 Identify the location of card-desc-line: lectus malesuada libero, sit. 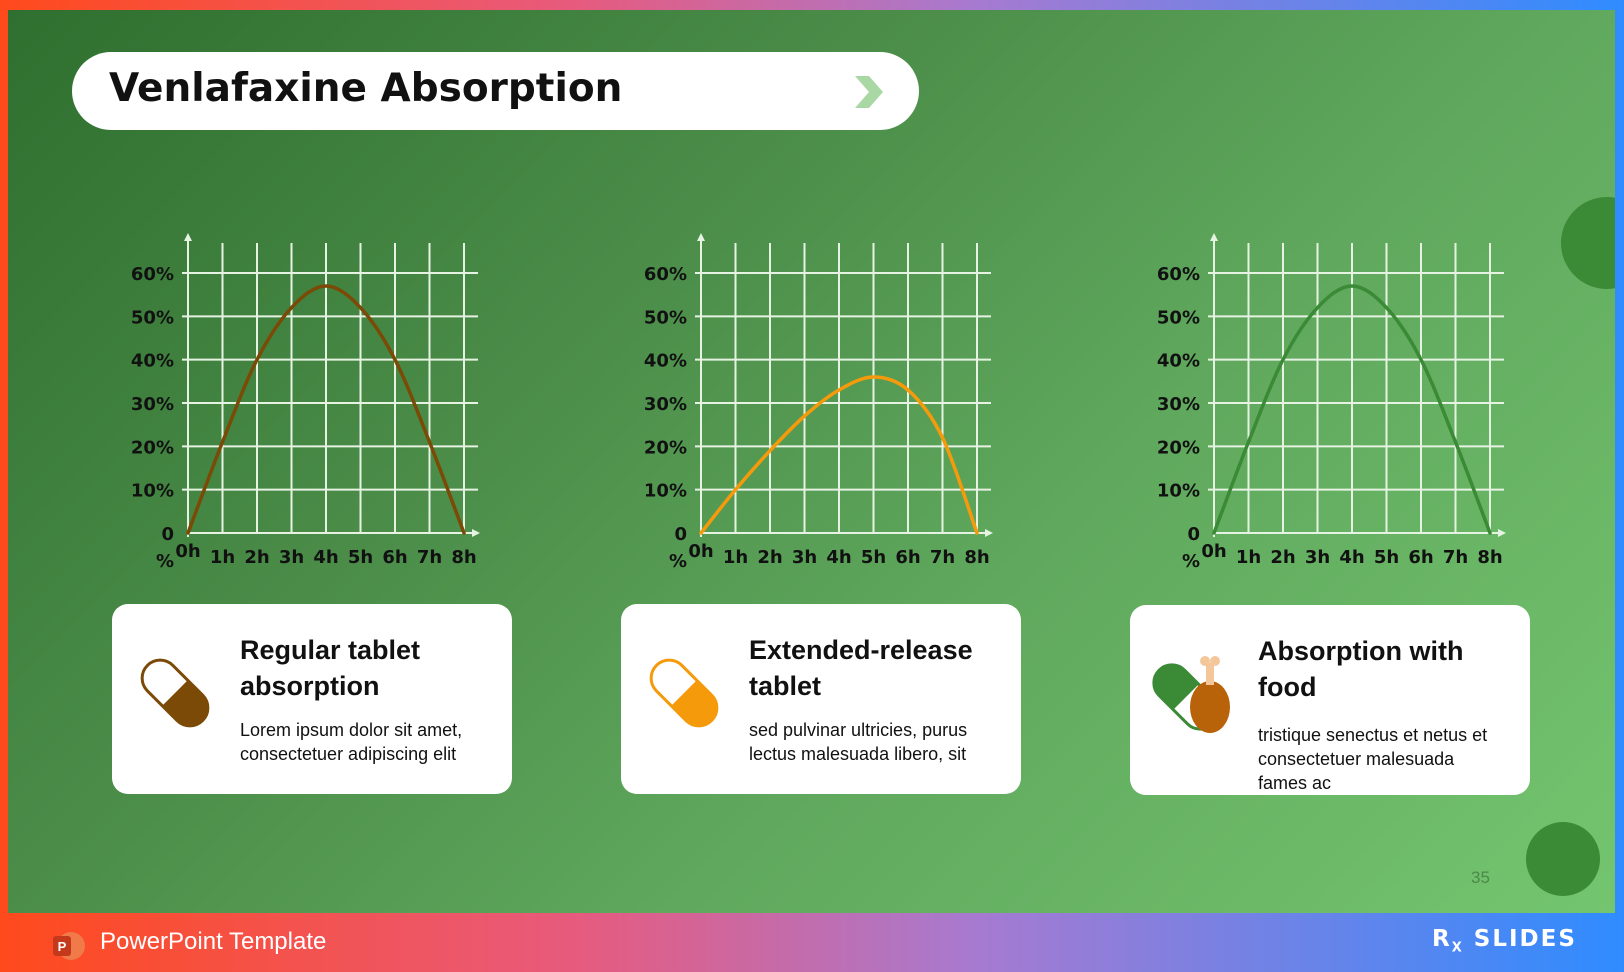
(858, 754).